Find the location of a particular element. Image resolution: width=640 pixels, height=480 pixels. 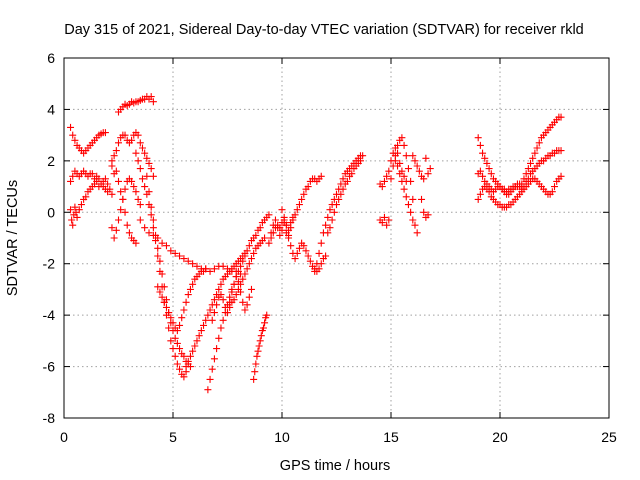

x-tick-label: 25 is located at coordinates (609, 437).